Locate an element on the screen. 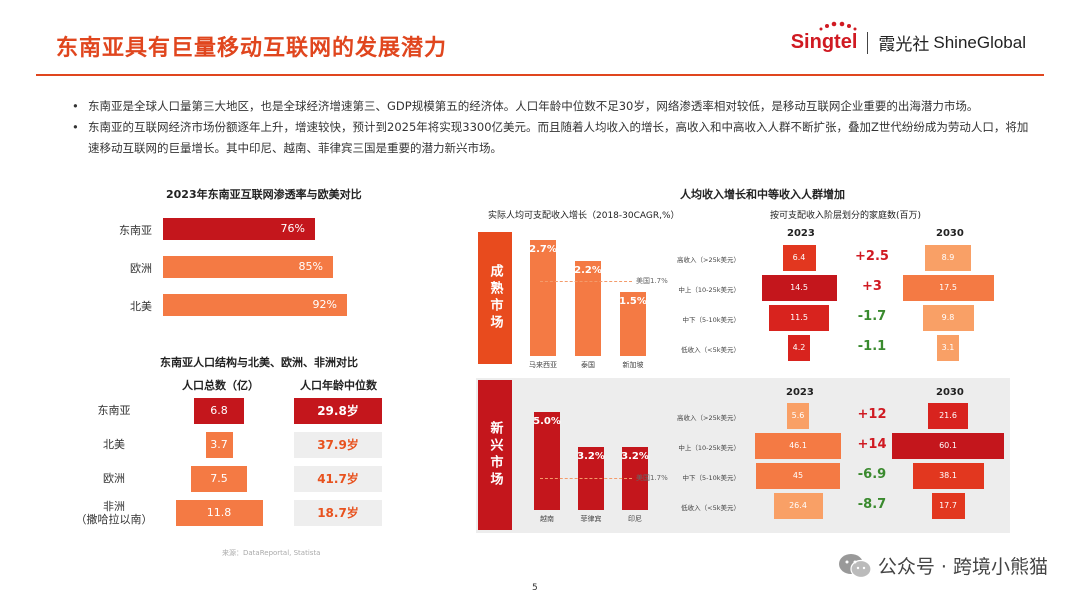  household-bar-2023: 6.4 is located at coordinates (799, 258).